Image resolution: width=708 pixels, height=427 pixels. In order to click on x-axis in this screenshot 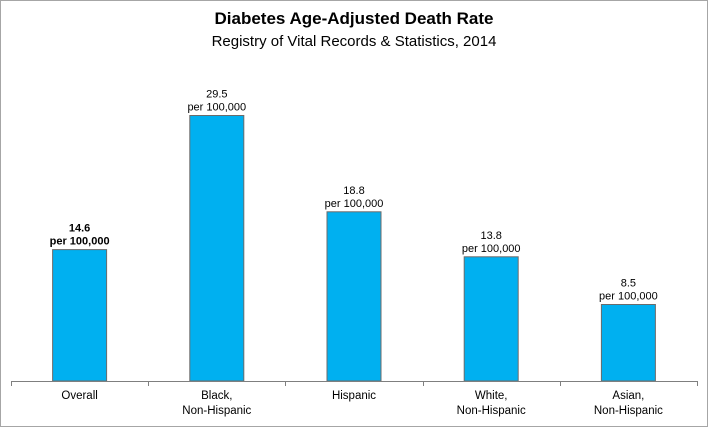, I will do `click(354, 383)`.